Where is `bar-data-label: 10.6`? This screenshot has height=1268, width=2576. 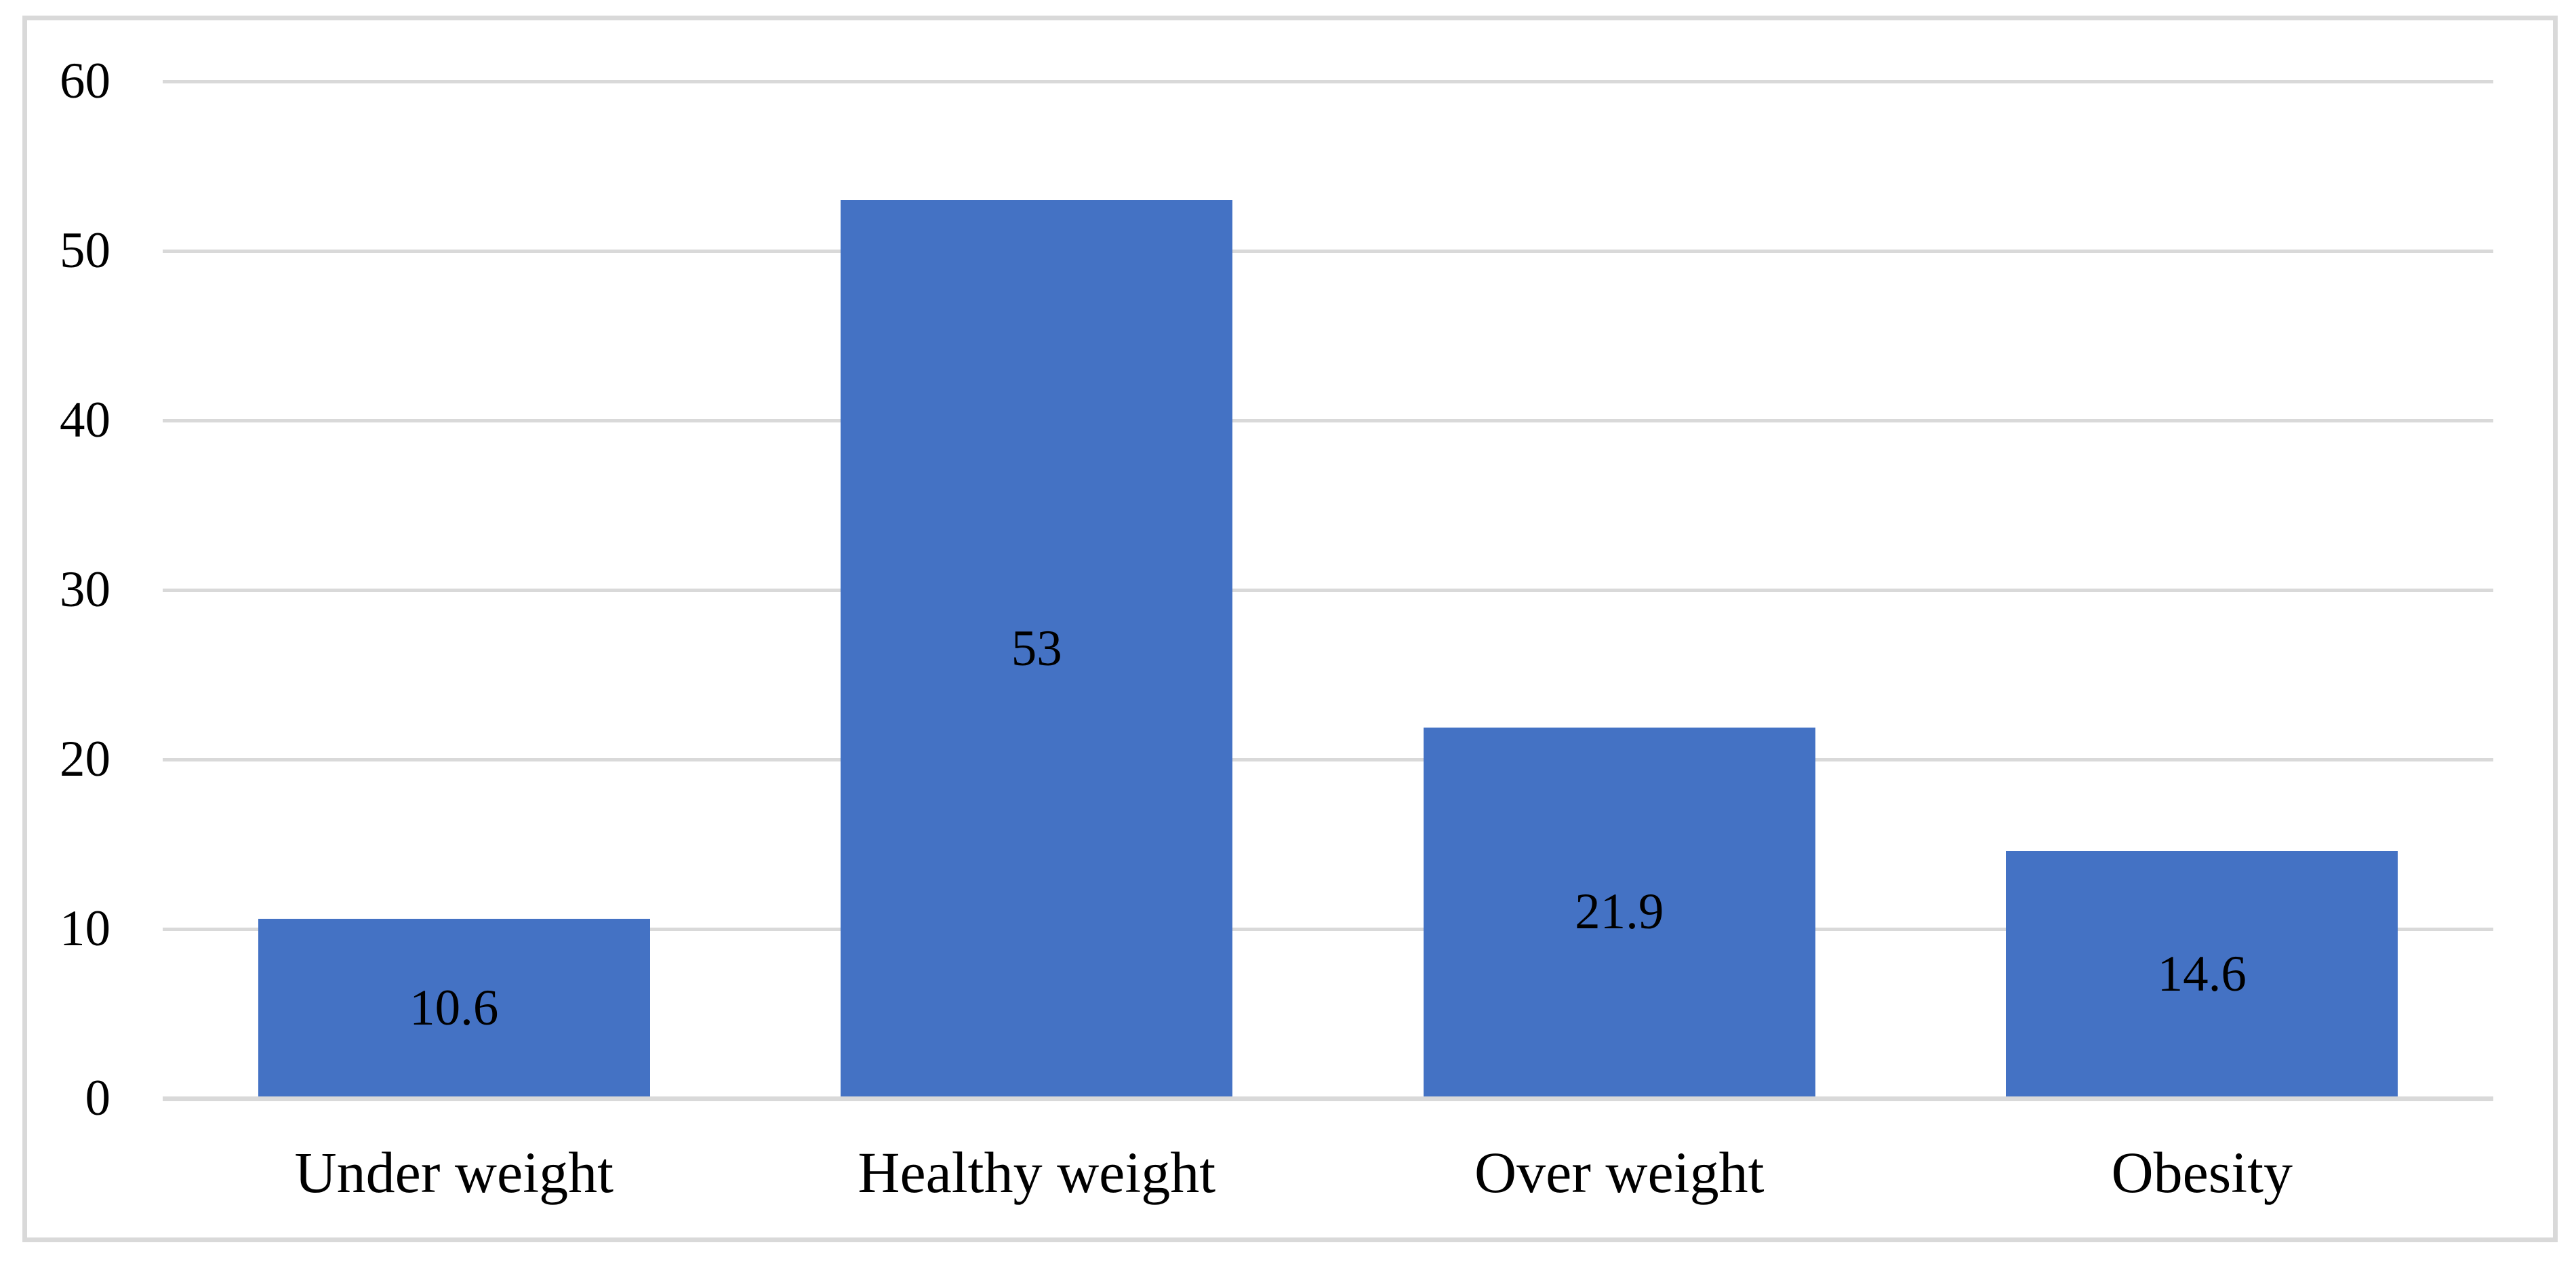
bar-data-label: 10.6 is located at coordinates (454, 1007).